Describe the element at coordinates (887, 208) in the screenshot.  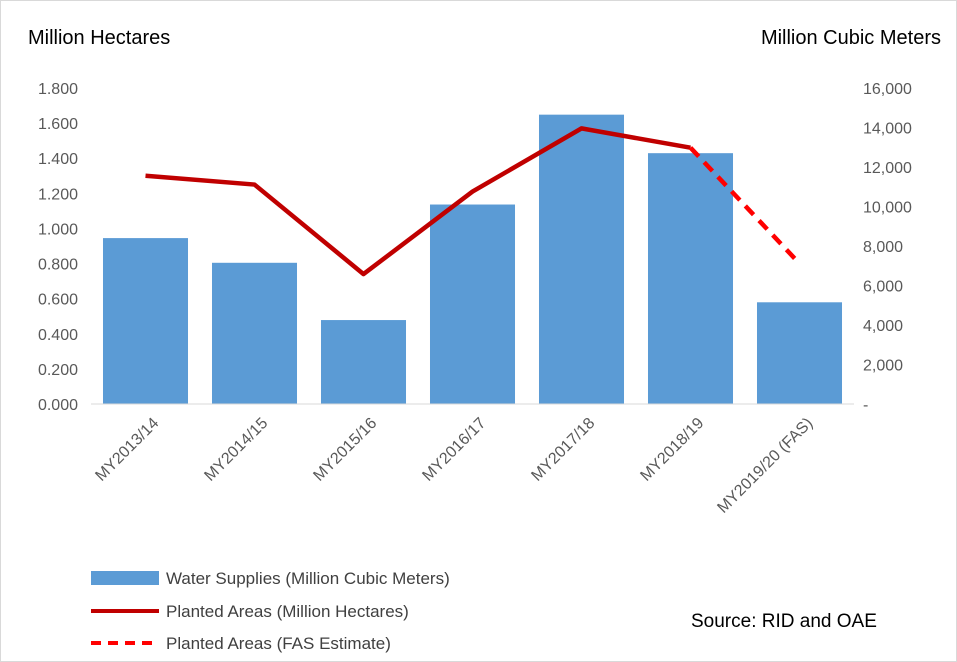
I see `right-axis-tick-label: 10,000` at that location.